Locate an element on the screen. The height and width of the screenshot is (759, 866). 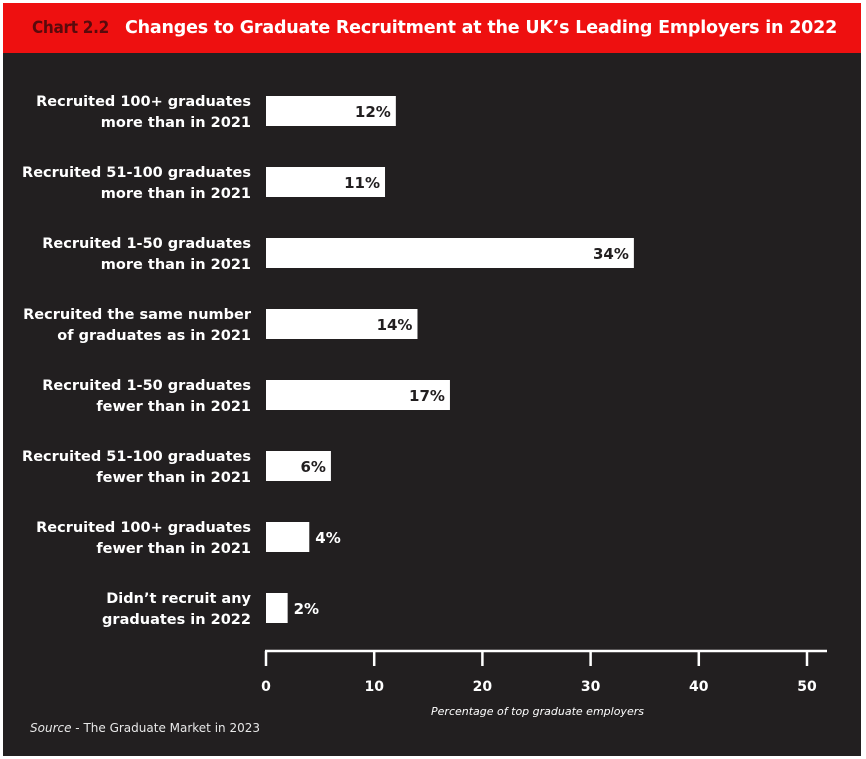
x-tick-label: 10 is located at coordinates (374, 687).